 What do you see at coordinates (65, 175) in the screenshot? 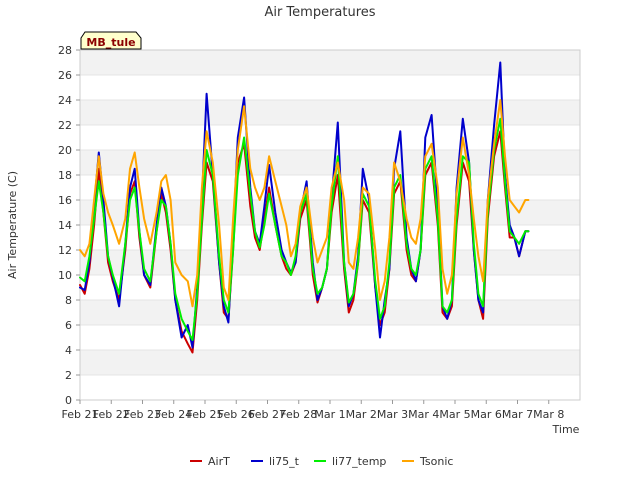
I see `y-tick-label: 18` at bounding box center [65, 175].